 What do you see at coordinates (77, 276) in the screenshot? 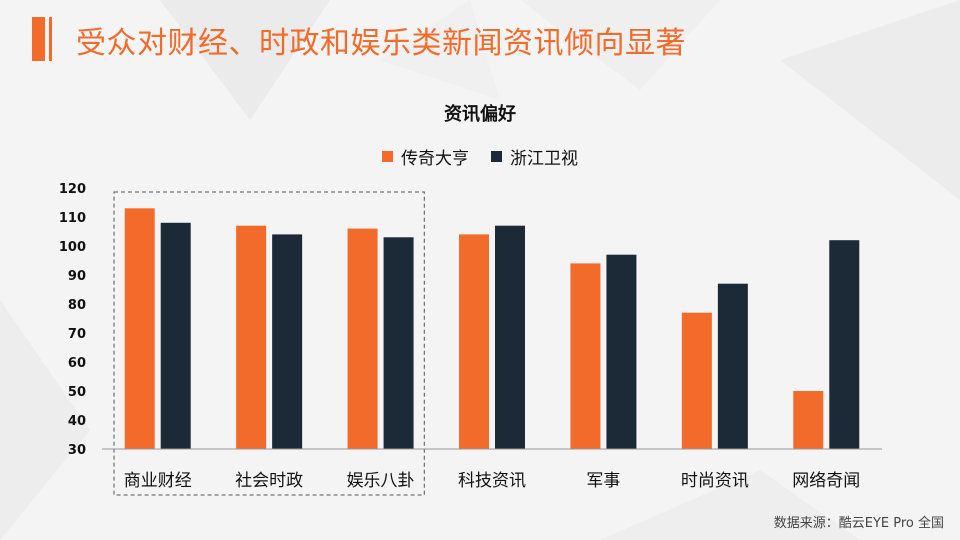
I see `y-tick-label: 90` at bounding box center [77, 276].